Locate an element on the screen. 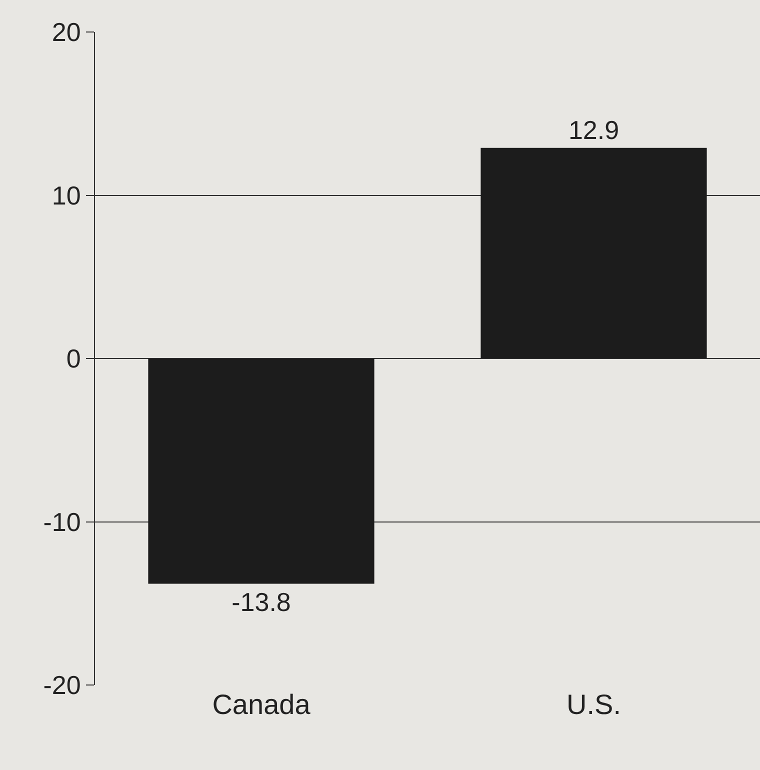  y-tick-label: -20 is located at coordinates (62, 685).